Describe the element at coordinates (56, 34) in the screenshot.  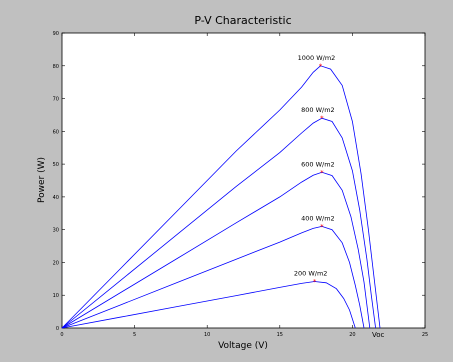
I see `y-tick-label: 90` at that location.